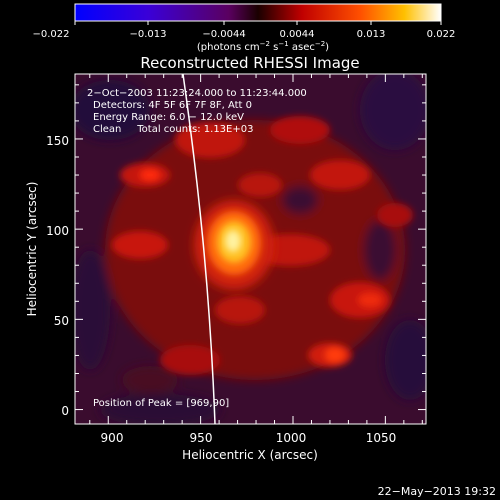  I want to click on colorbar-tick-label: −0.013, so click(147, 34).